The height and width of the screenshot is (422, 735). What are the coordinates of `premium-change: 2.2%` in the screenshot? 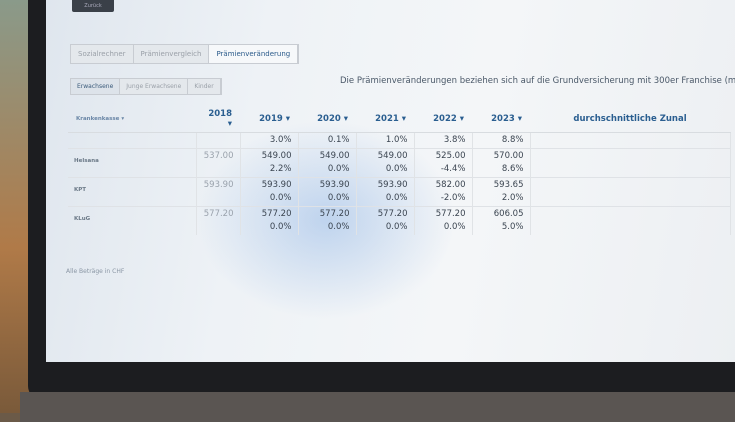 It's located at (280, 168).